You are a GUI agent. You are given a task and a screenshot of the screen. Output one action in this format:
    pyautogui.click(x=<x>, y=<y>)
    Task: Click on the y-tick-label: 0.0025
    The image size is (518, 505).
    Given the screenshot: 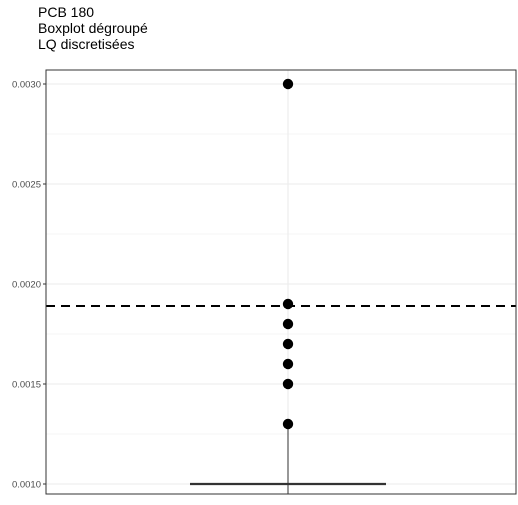 What is the action you would take?
    pyautogui.click(x=26, y=185)
    